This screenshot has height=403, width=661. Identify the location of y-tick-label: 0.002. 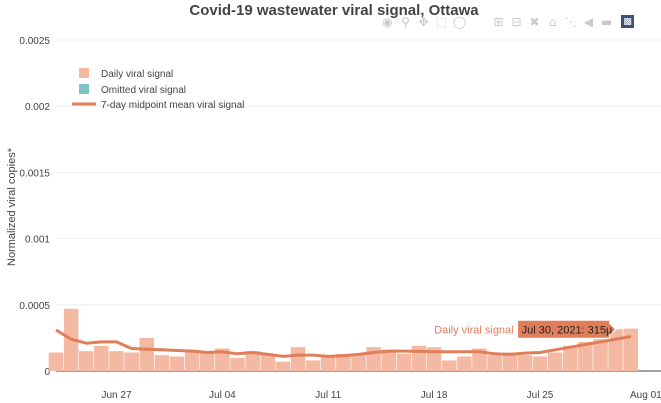
(37, 107).